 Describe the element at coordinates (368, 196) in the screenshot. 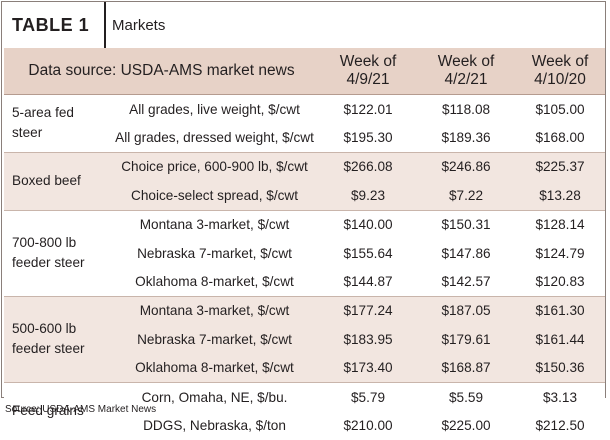

I see `price-cell: $9.23` at that location.